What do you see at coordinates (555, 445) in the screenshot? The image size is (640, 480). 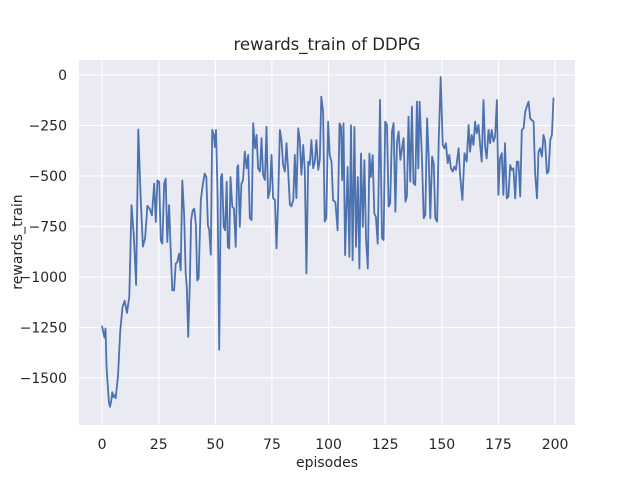 I see `x-tick-label: 200` at bounding box center [555, 445].